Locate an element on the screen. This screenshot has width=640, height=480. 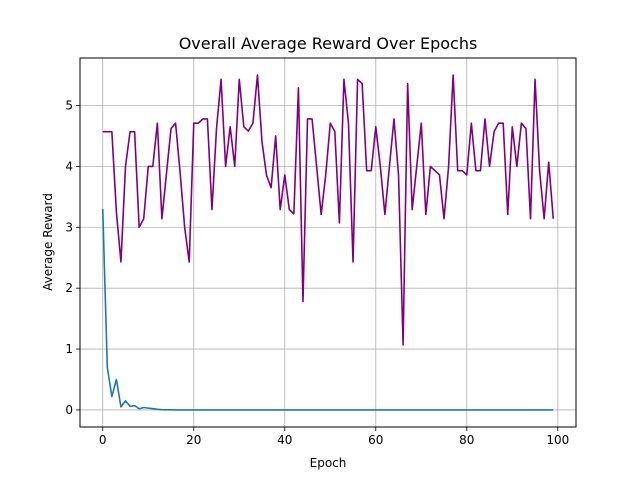
chart-title: Overall Average Reward Over Epochs is located at coordinates (328, 43).